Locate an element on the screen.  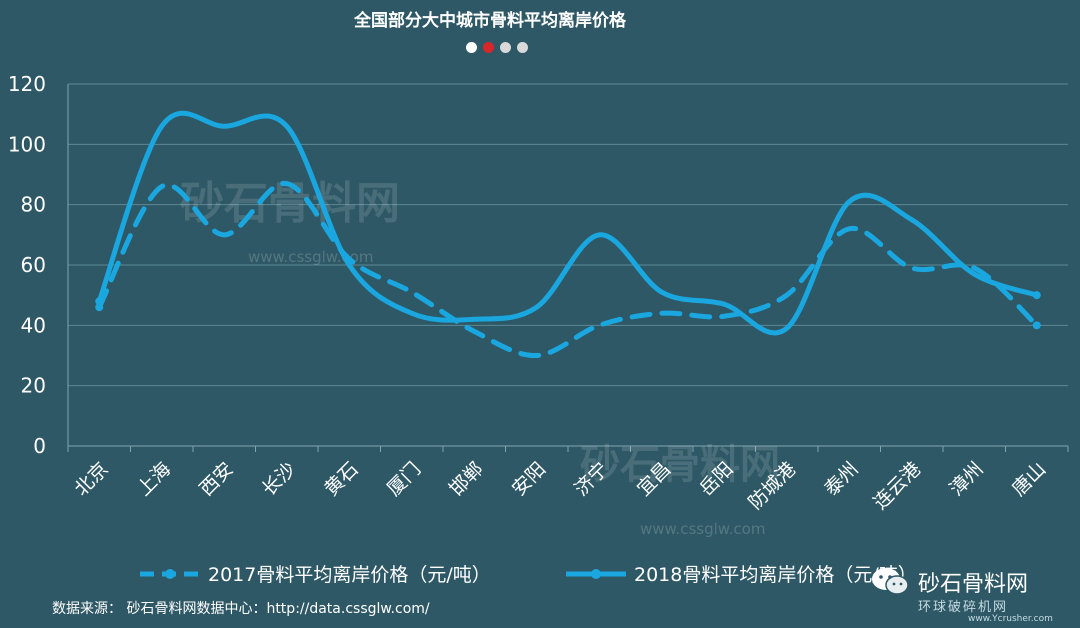
x-tick-labels: 北京 上海 西安 长沙 黄石 厦门 邯郸 安阳 济宁 宜昌 岳阳 防城港 泰州 连云港 漳州 唐山 is located at coordinates (560, 486).